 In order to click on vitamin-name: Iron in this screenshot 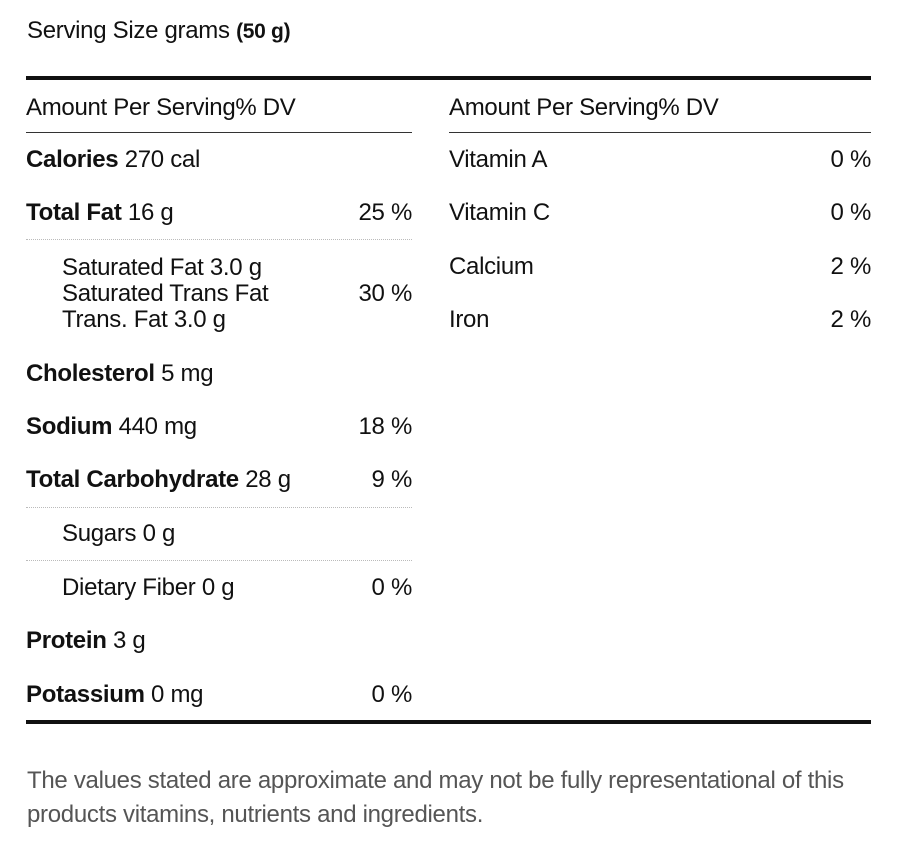, I will do `click(469, 320)`.